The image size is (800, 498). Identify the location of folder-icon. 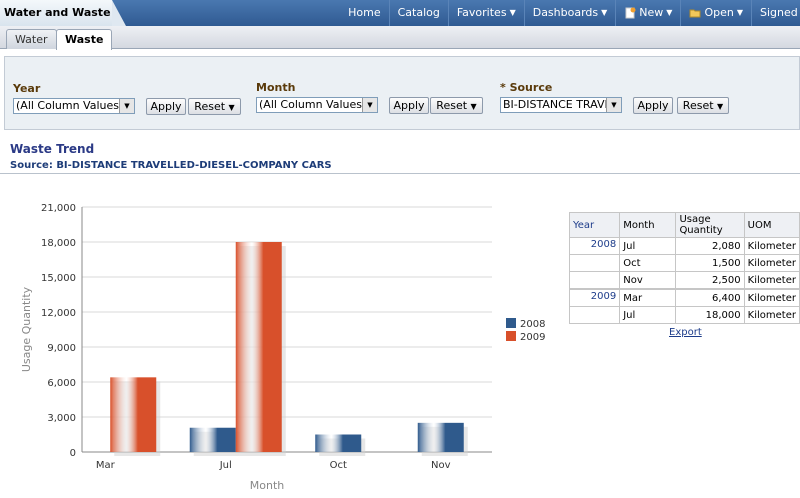
(695, 13).